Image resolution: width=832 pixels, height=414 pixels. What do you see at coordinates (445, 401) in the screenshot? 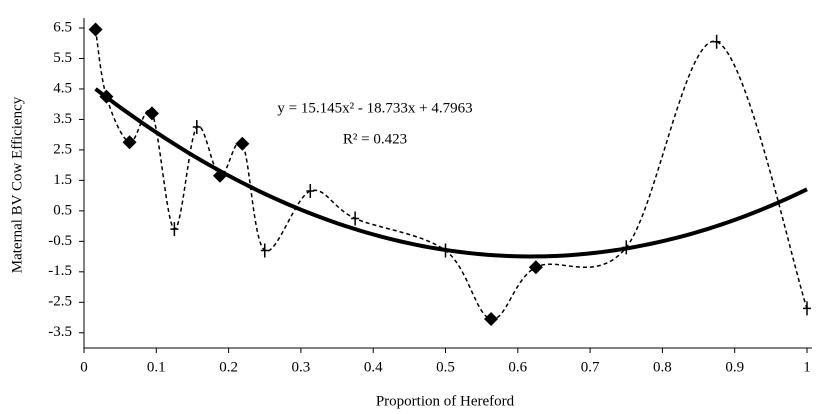
I see `x-axis-title: Proportion of Hereford` at bounding box center [445, 401].